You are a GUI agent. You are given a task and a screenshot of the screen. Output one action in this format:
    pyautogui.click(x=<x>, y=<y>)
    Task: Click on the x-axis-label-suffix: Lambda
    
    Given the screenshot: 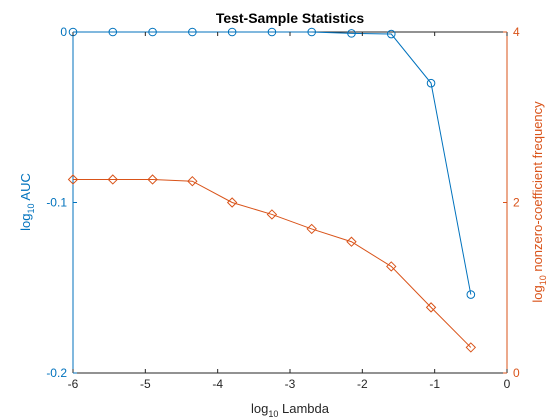 What is the action you would take?
    pyautogui.click(x=303, y=408)
    